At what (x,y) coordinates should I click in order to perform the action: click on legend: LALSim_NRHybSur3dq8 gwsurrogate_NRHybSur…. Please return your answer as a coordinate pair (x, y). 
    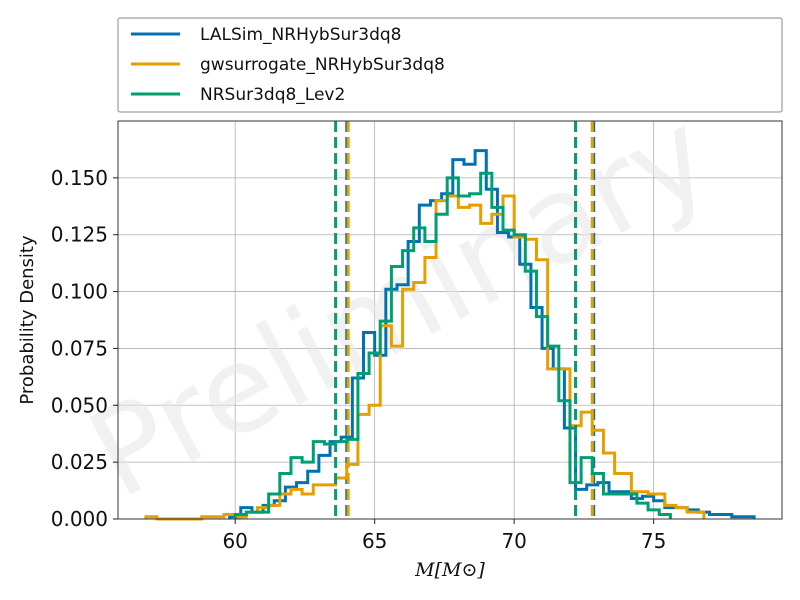
    Looking at the image, I should click on (450, 65).